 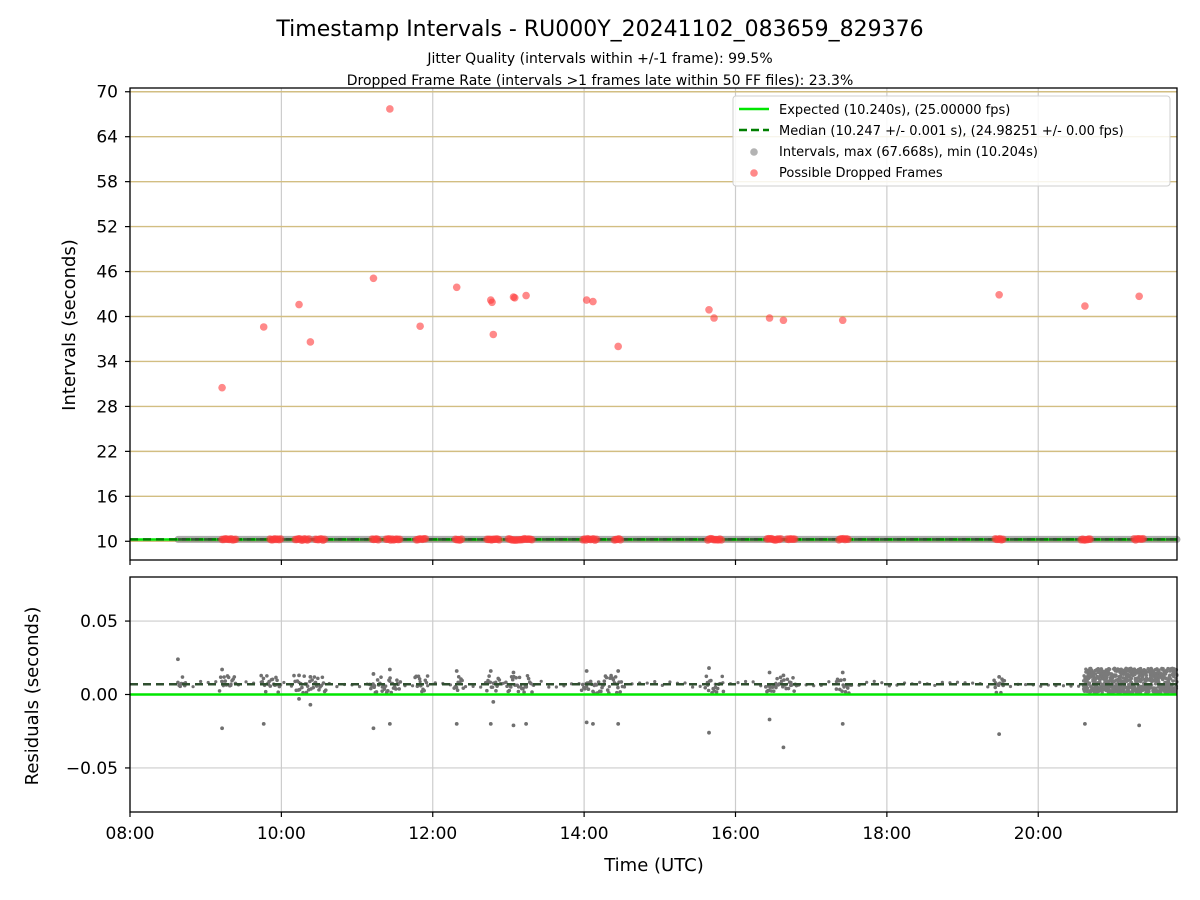 What do you see at coordinates (754, 152) in the screenshot?
I see `legend-dot-swatch` at bounding box center [754, 152].